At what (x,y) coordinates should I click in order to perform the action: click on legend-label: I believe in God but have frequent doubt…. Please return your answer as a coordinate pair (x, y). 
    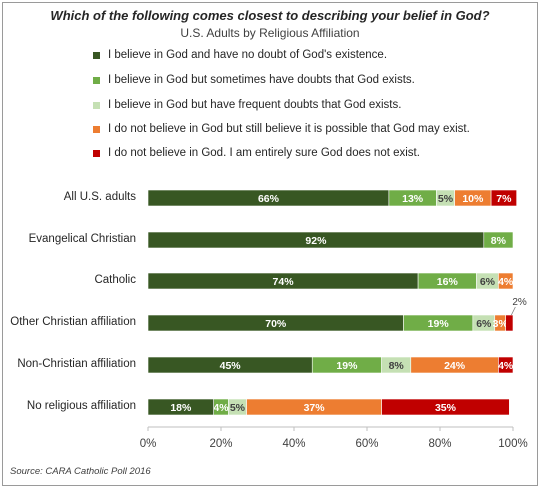
    Looking at the image, I should click on (255, 105).